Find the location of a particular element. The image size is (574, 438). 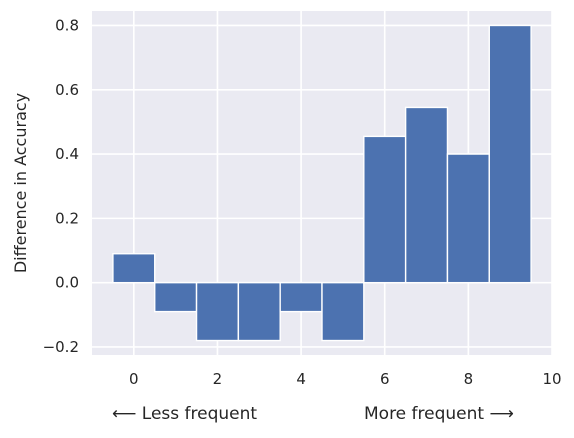

y-axis-label: Difference in Accuracy is located at coordinates (20, 183).